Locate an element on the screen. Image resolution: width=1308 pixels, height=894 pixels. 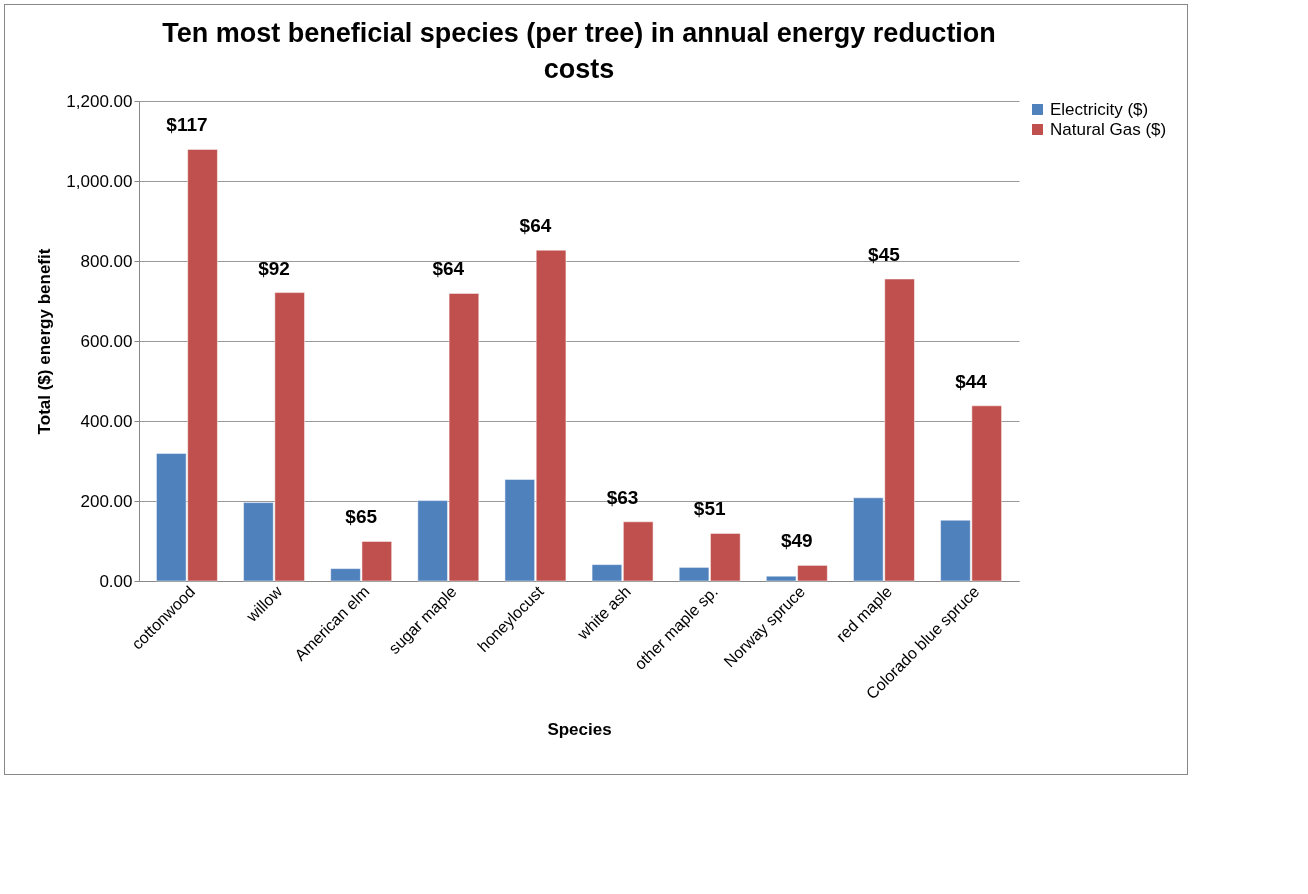
annotation: $45 is located at coordinates (884, 254).